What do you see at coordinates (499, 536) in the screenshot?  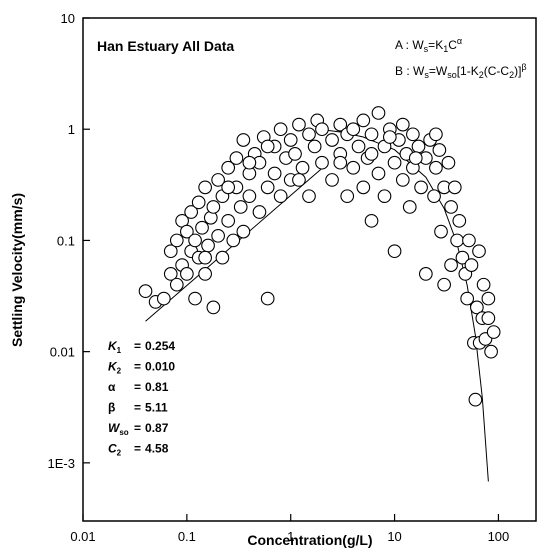 I see `x-tick-label: 100` at bounding box center [499, 536].